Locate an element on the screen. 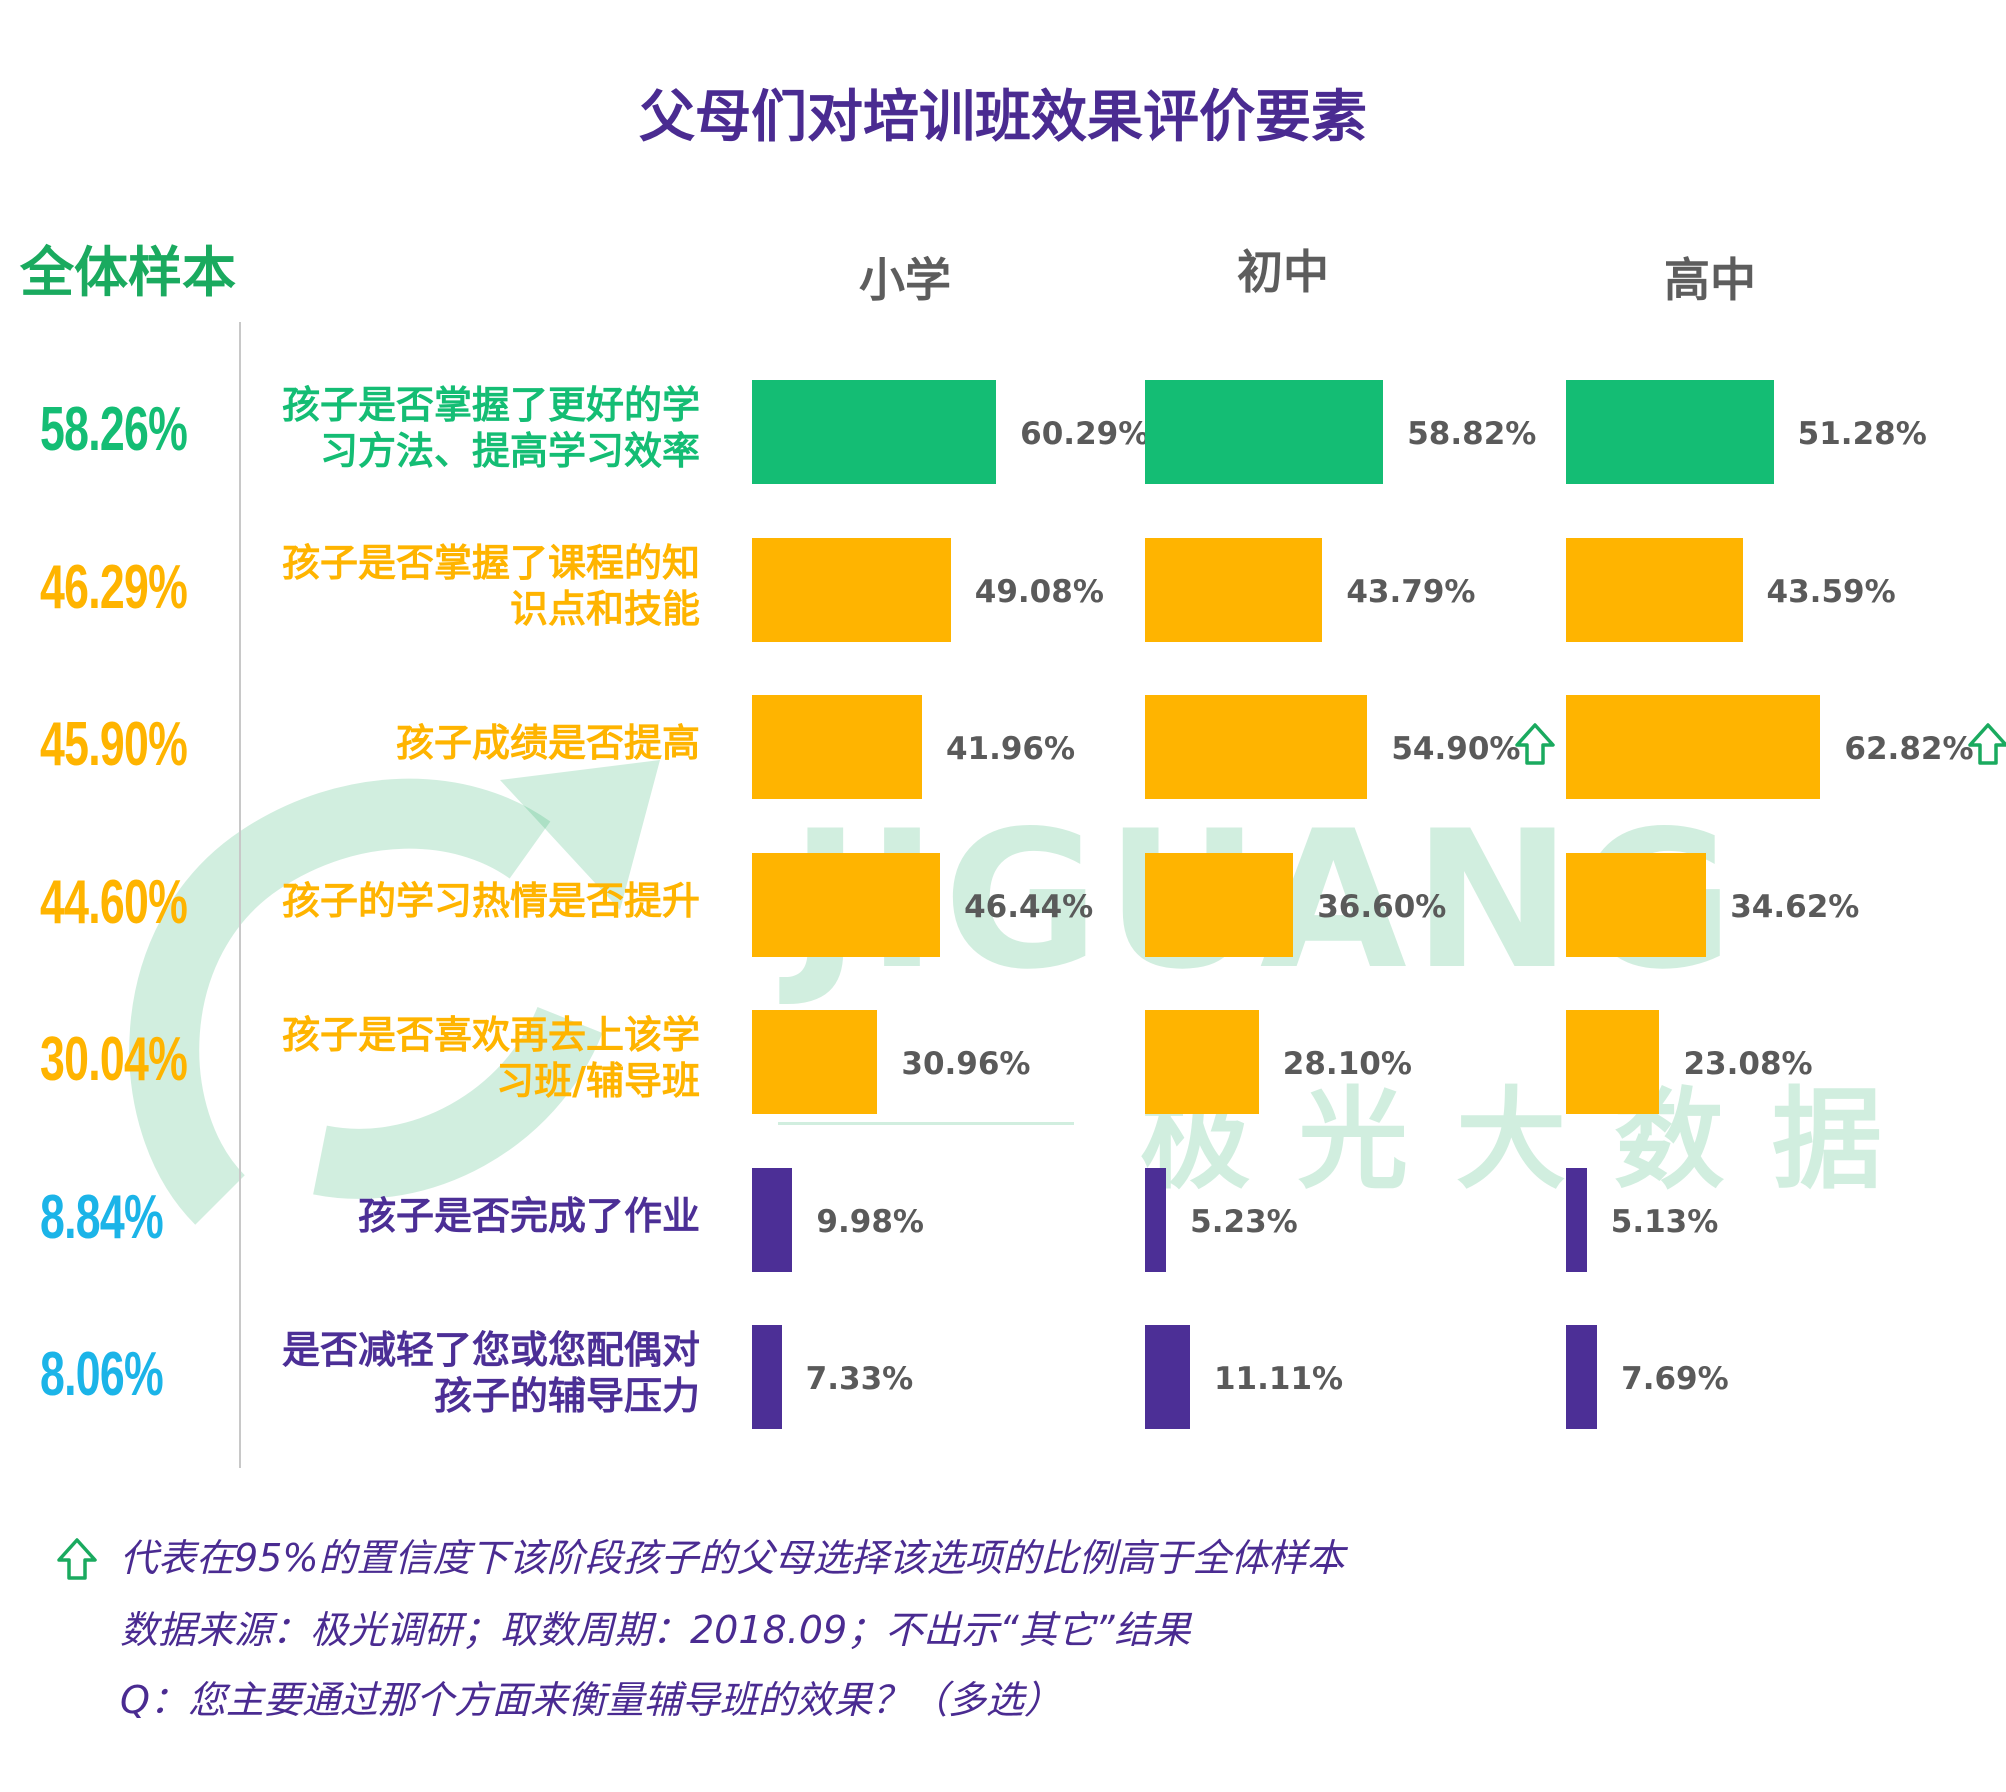 The width and height of the screenshot is (2006, 1792). bar-value-label: 7.69% is located at coordinates (1675, 1379).